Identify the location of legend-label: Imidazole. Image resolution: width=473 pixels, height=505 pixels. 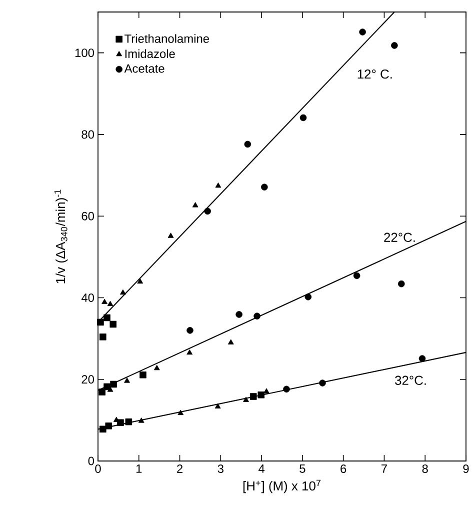
(151, 53).